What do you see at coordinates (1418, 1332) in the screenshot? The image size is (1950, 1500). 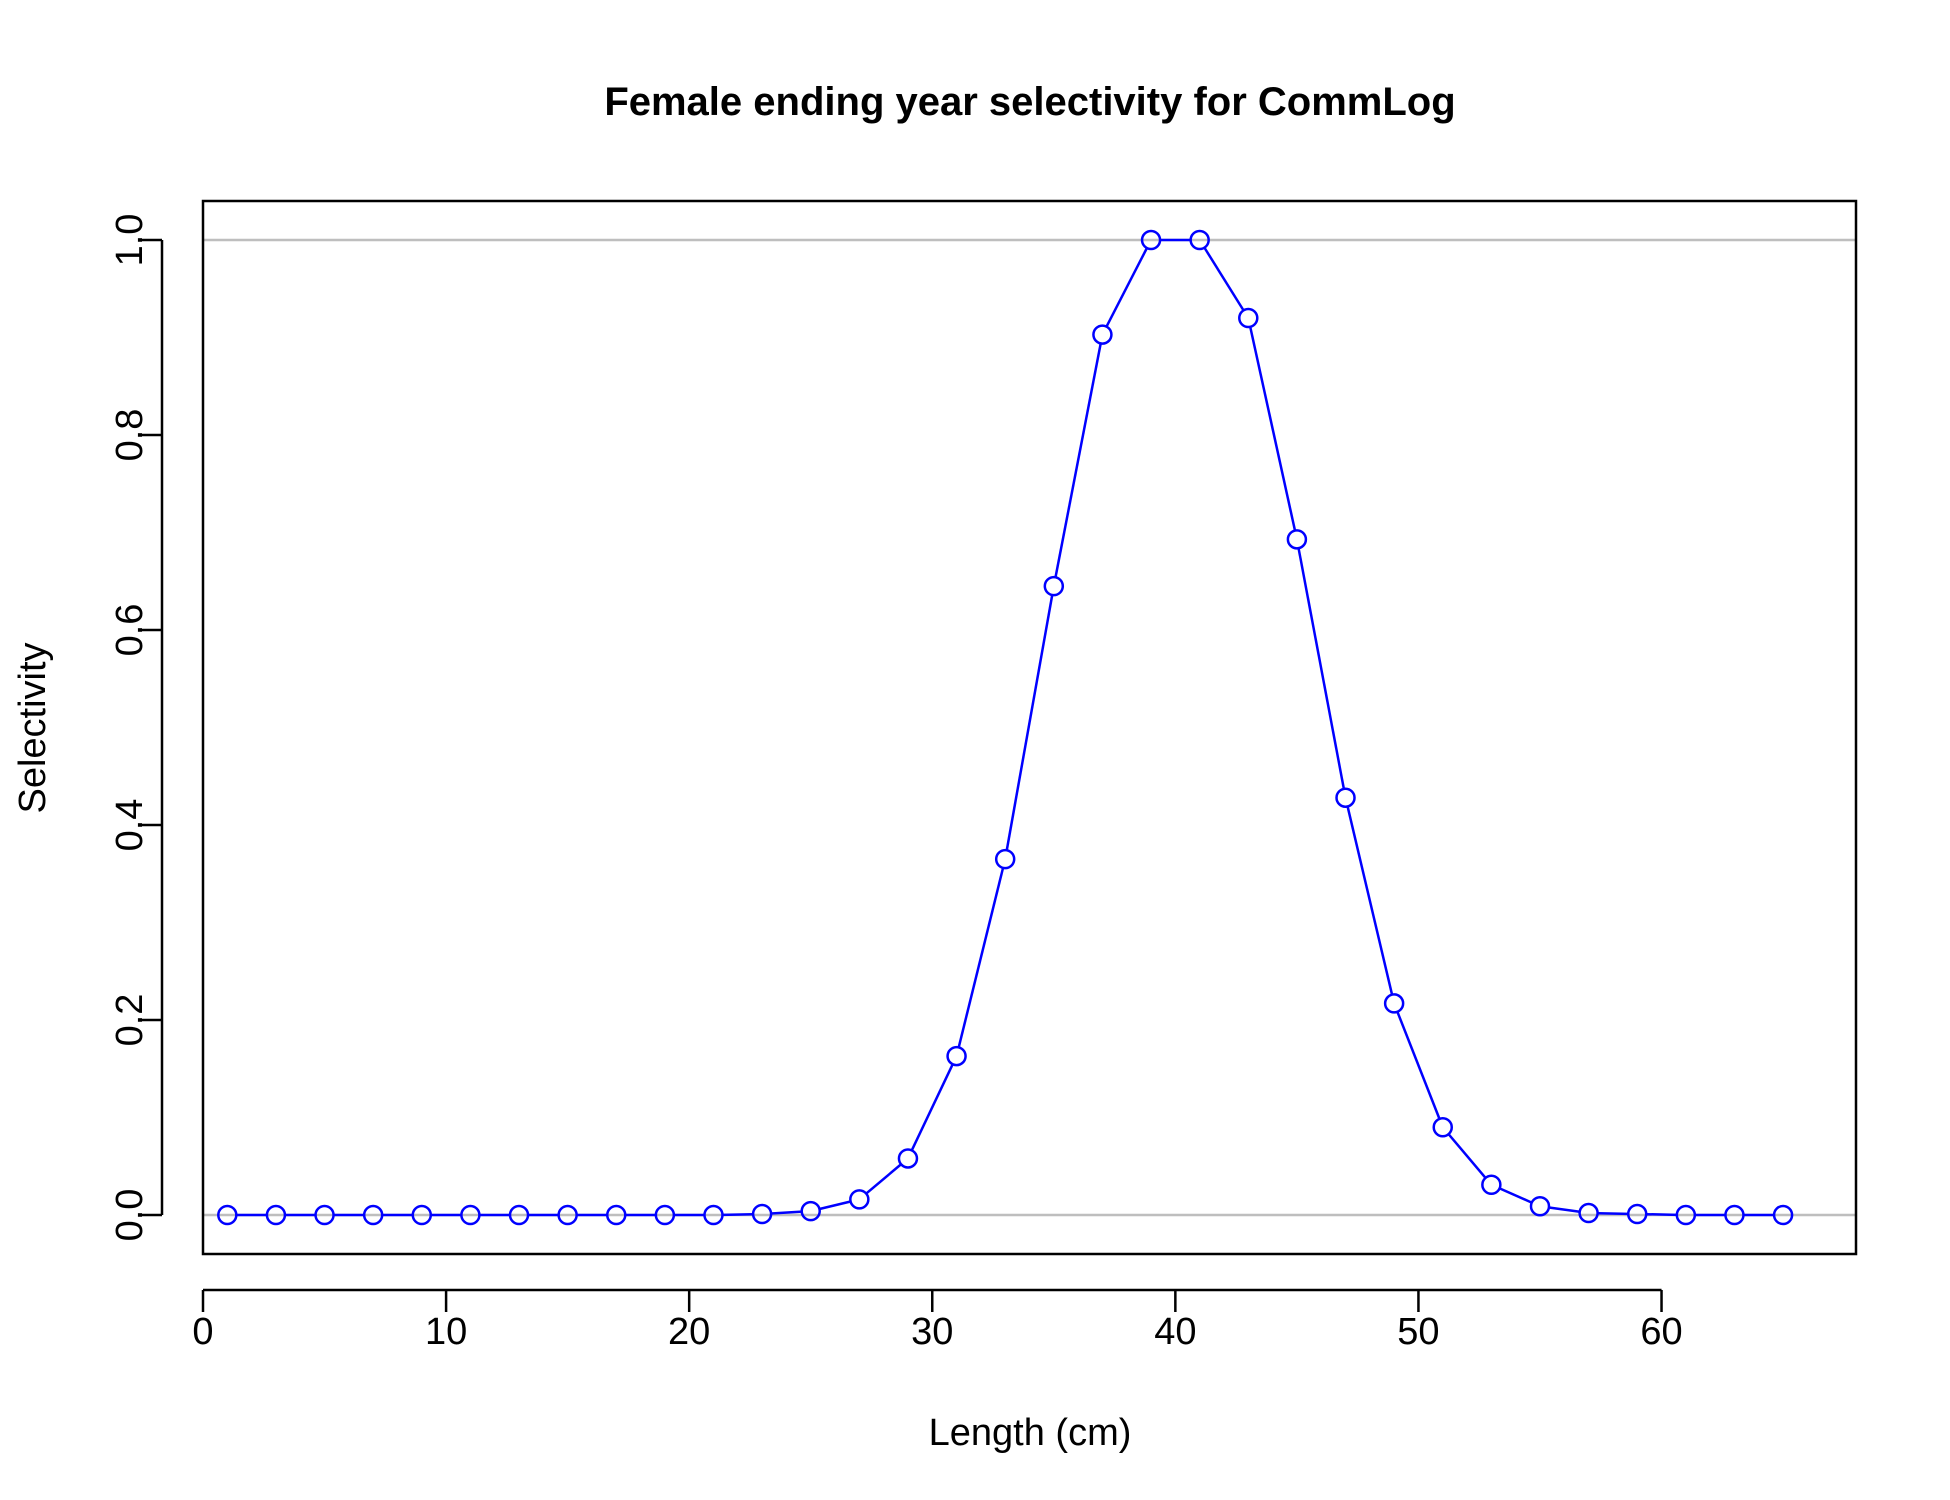 I see `x-tick-label: 50` at bounding box center [1418, 1332].